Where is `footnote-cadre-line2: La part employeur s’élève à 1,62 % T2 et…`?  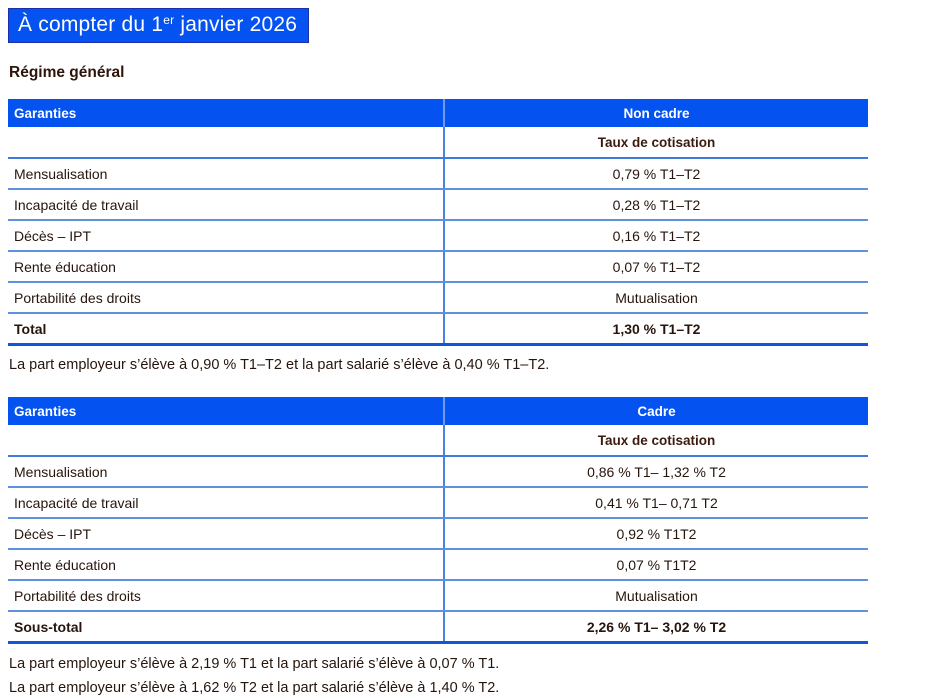 footnote-cadre-line2: La part employeur s’élève à 1,62 % T2 et… is located at coordinates (254, 687).